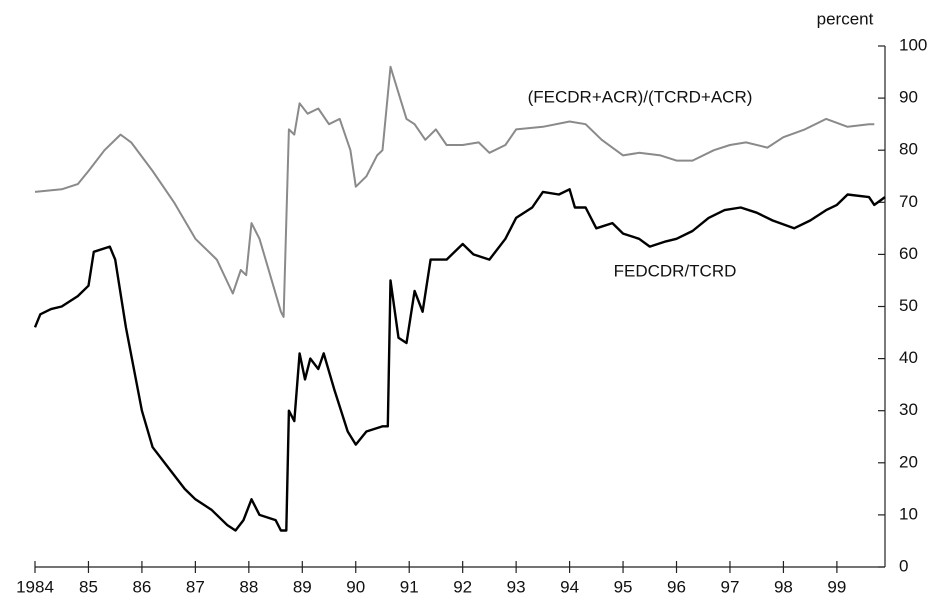 This screenshot has width=941, height=601. Describe the element at coordinates (908, 357) in the screenshot. I see `y-tick-label: 40` at that location.